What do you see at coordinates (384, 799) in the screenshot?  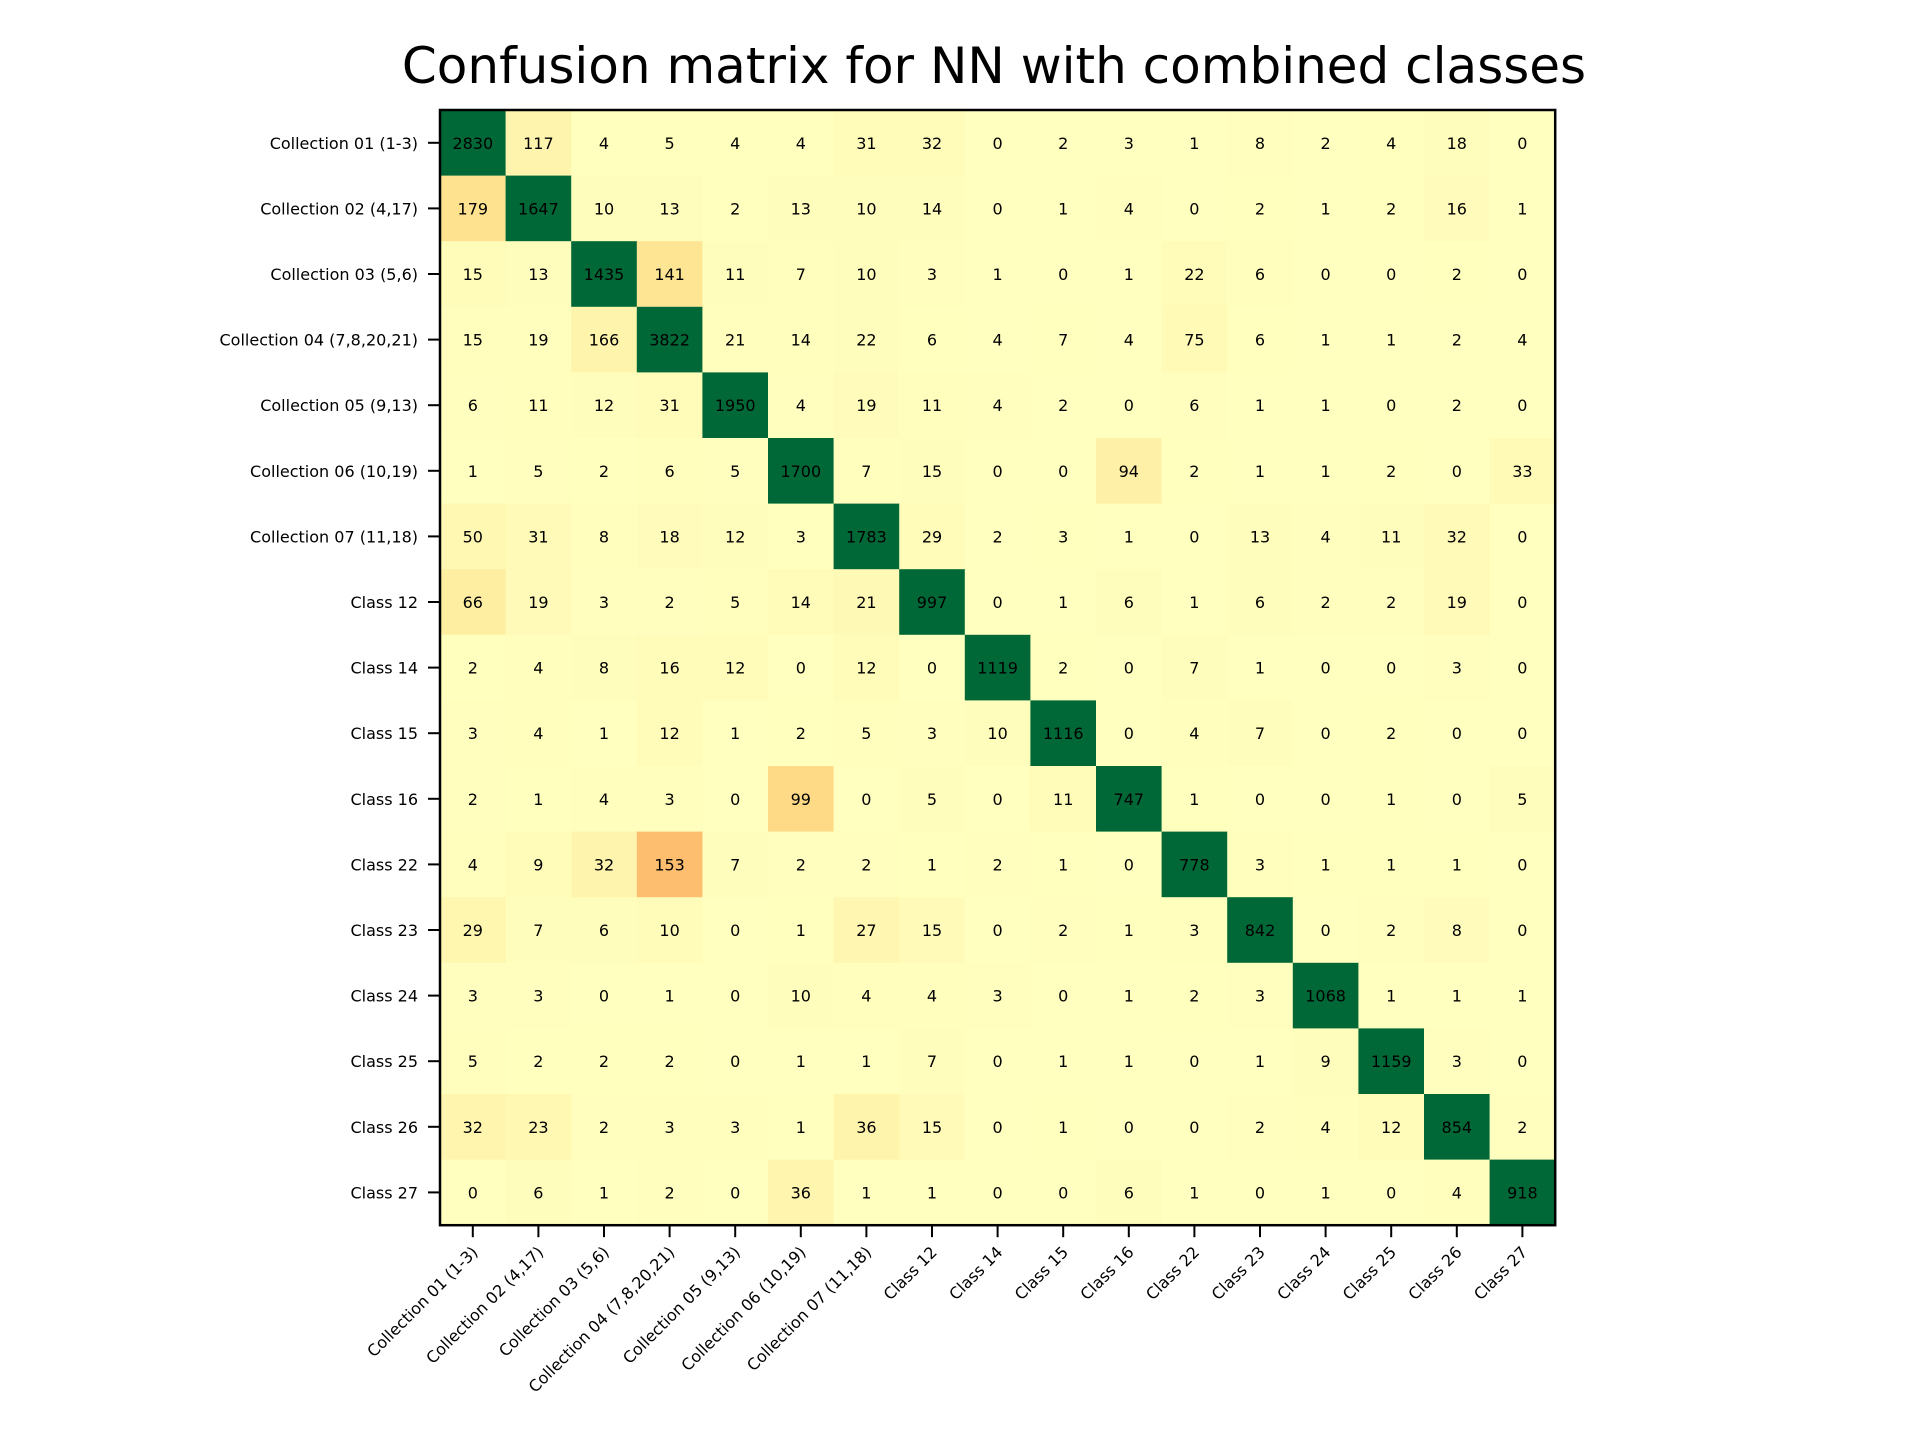 I see `y-tick-label: Class 16` at bounding box center [384, 799].